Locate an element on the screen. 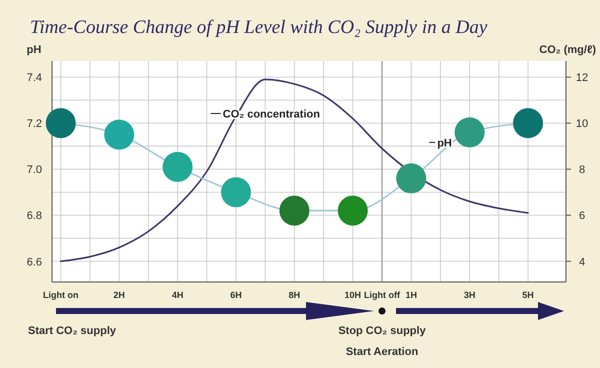  y-tick-label: 7.2 is located at coordinates (34, 124).